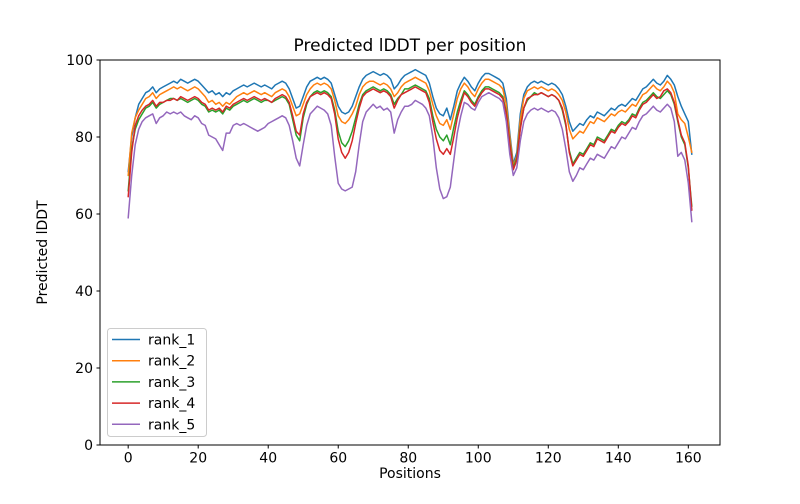  What do you see at coordinates (84, 215) in the screenshot?
I see `y-tick-label: 60` at bounding box center [84, 215].